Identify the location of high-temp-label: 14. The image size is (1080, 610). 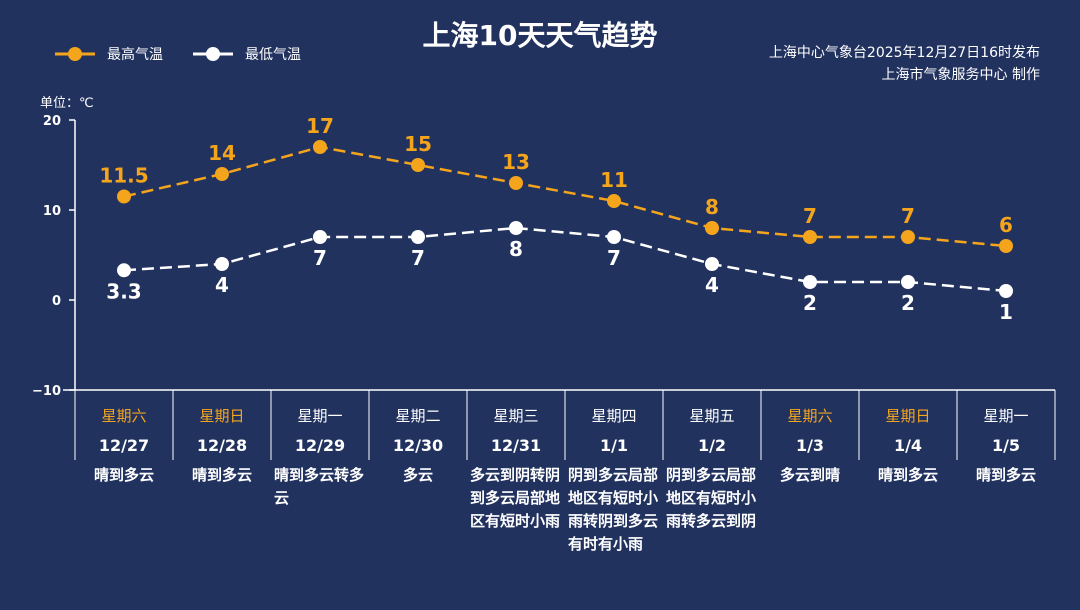
(222, 153).